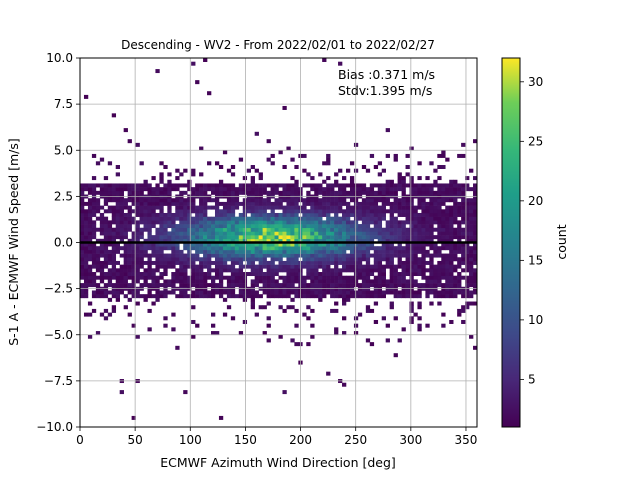 This screenshot has width=640, height=480. Describe the element at coordinates (532, 379) in the screenshot. I see `colorbar-tick-label: 5` at that location.